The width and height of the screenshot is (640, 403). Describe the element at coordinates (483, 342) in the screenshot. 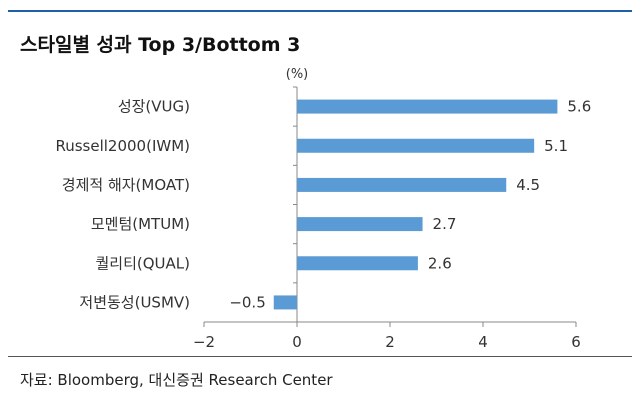

I see `x-tick-label: 4` at that location.